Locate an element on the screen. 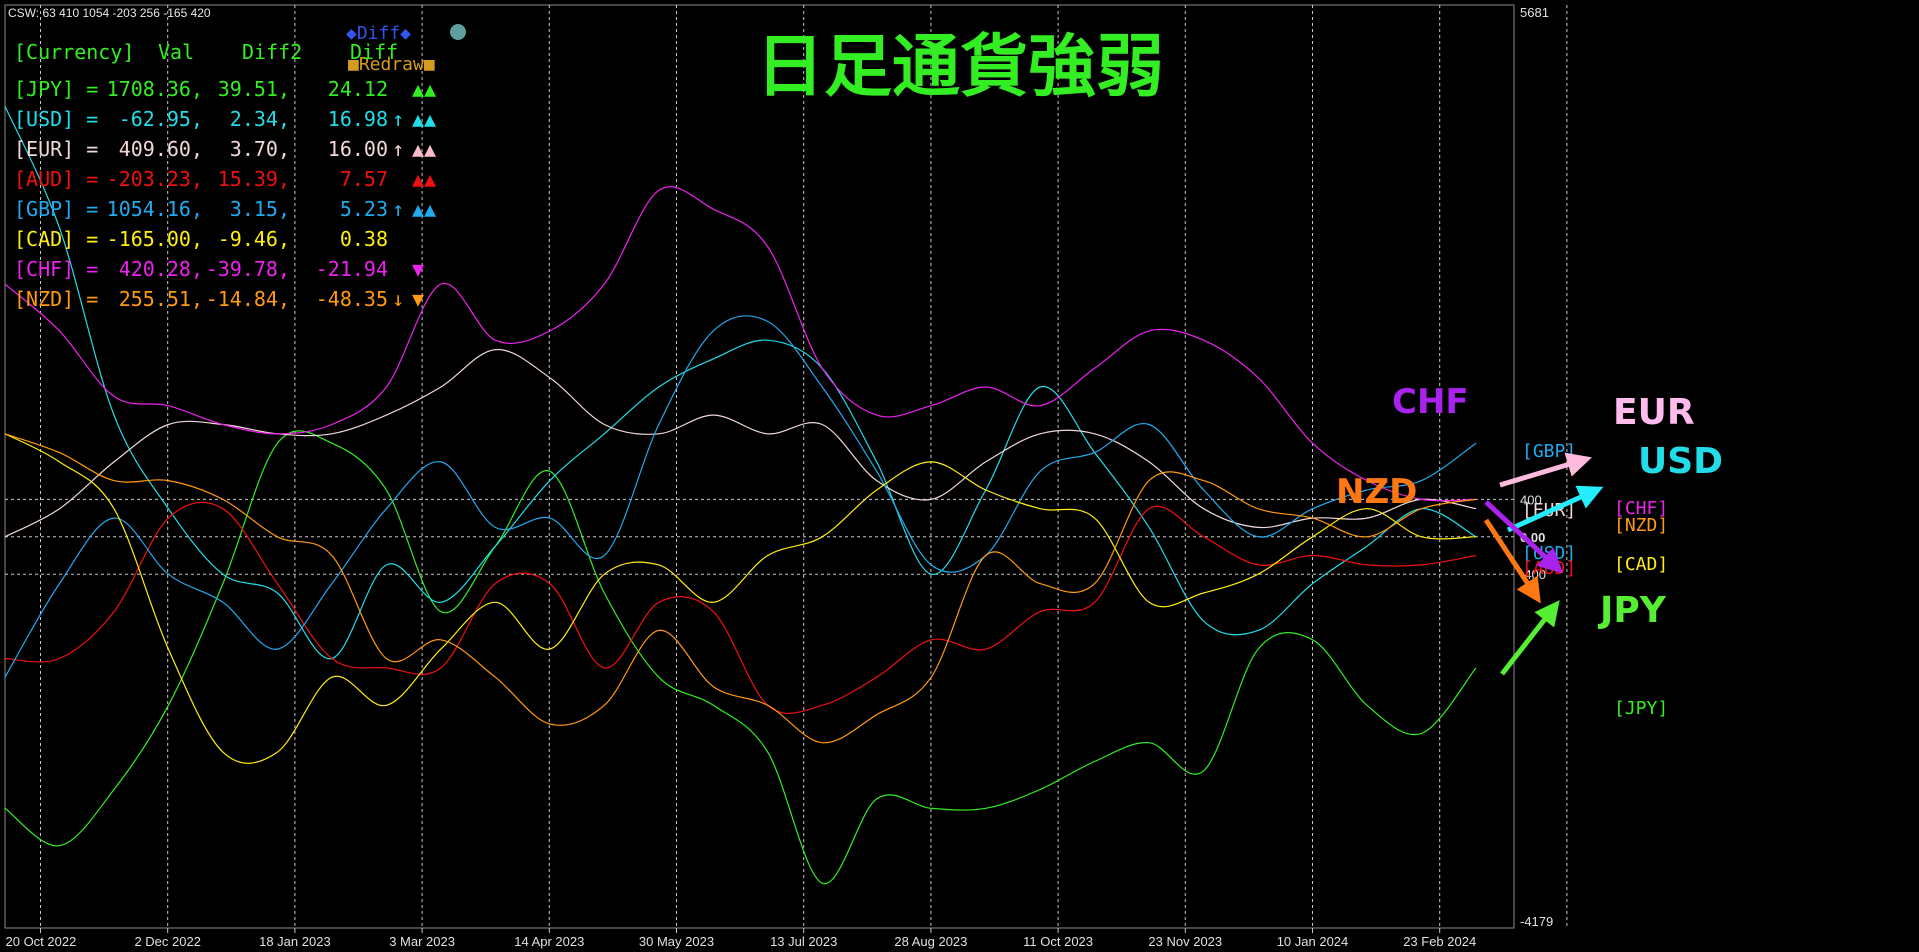 This screenshot has width=1919, height=952. annotation-usd: USD is located at coordinates (1680, 461).